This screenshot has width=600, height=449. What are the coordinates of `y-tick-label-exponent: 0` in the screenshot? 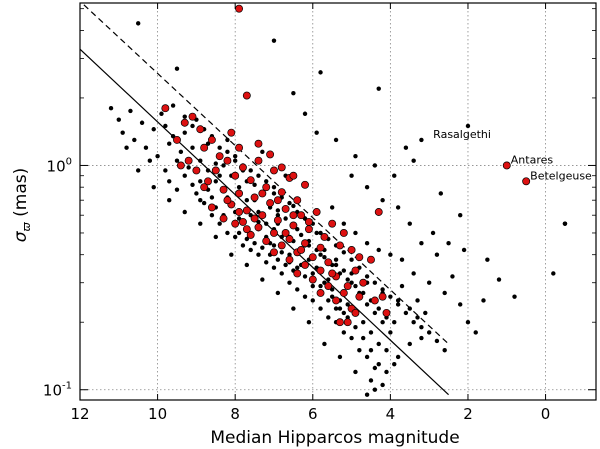 It's located at (69, 161).